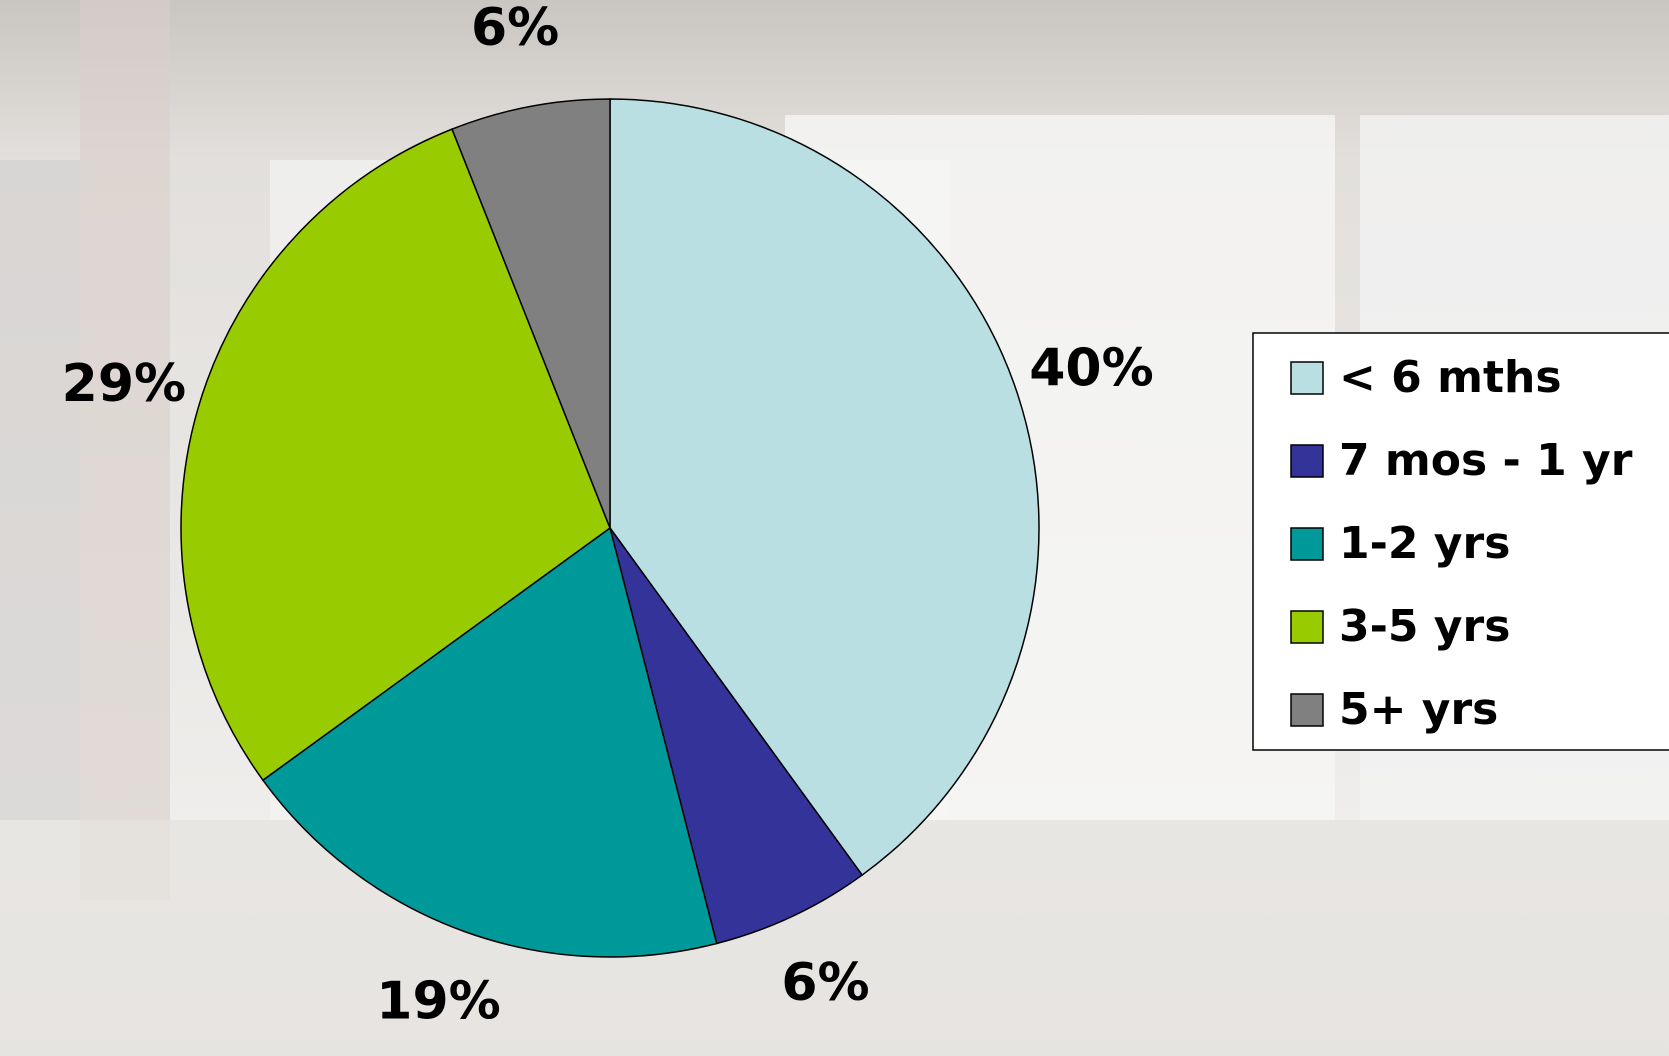 The width and height of the screenshot is (1669, 1056). Describe the element at coordinates (1091, 369) in the screenshot. I see `data-label: 40%` at that location.